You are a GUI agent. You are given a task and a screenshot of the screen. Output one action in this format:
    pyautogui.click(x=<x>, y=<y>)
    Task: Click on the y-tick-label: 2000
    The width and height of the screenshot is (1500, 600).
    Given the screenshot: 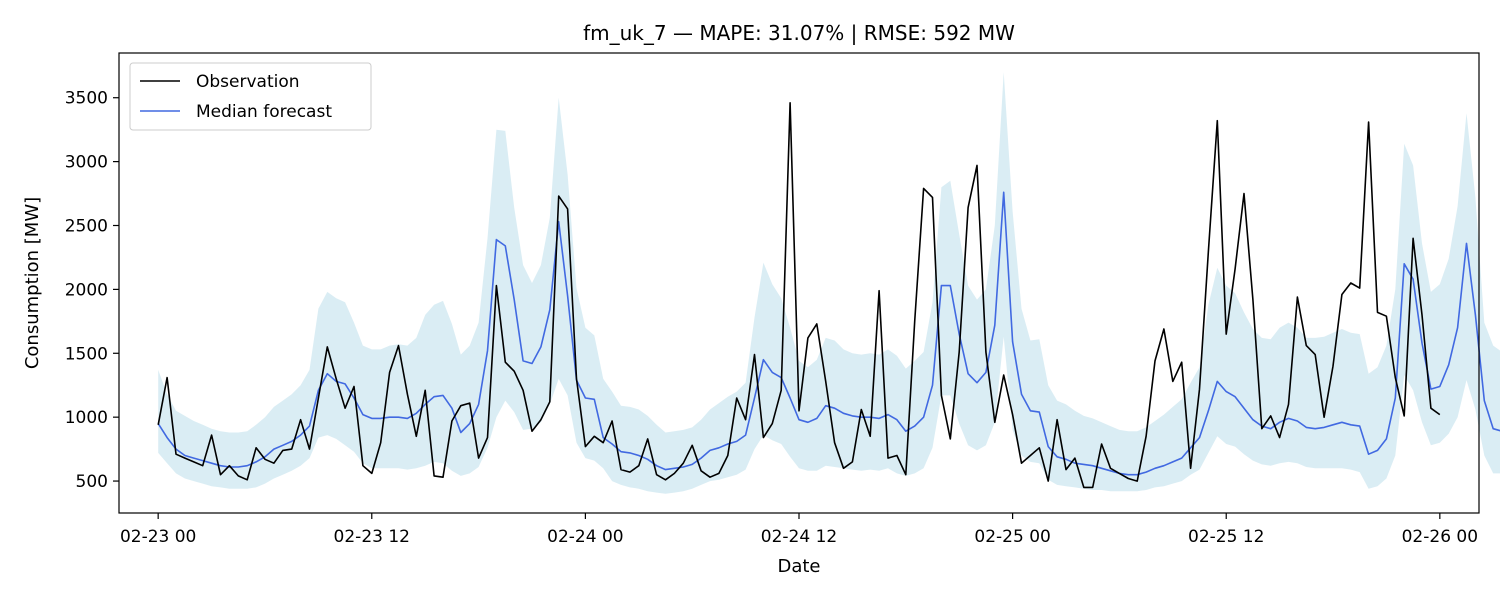 What is the action you would take?
    pyautogui.click(x=86, y=290)
    